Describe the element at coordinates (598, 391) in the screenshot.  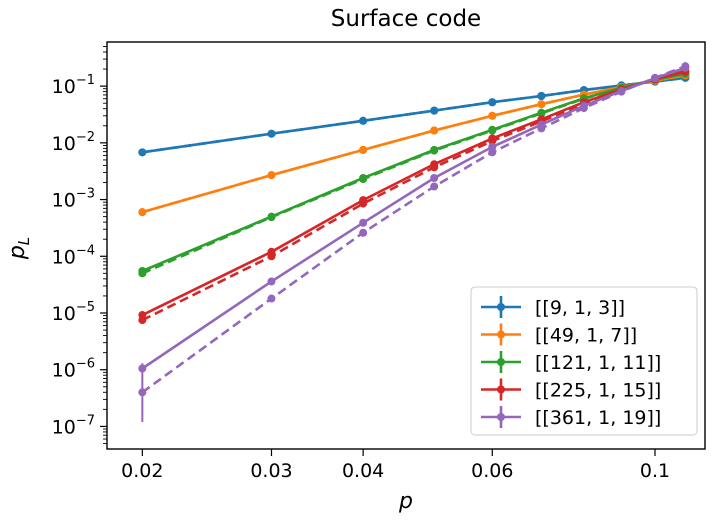
I see `legend-label: [[225, 1, 15]]` at that location.